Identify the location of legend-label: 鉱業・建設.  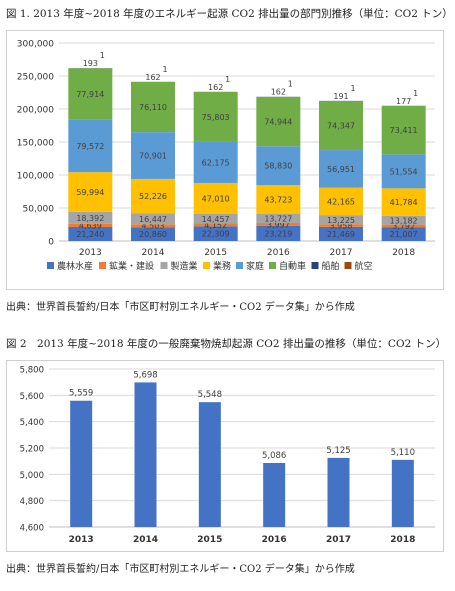
(131, 266).